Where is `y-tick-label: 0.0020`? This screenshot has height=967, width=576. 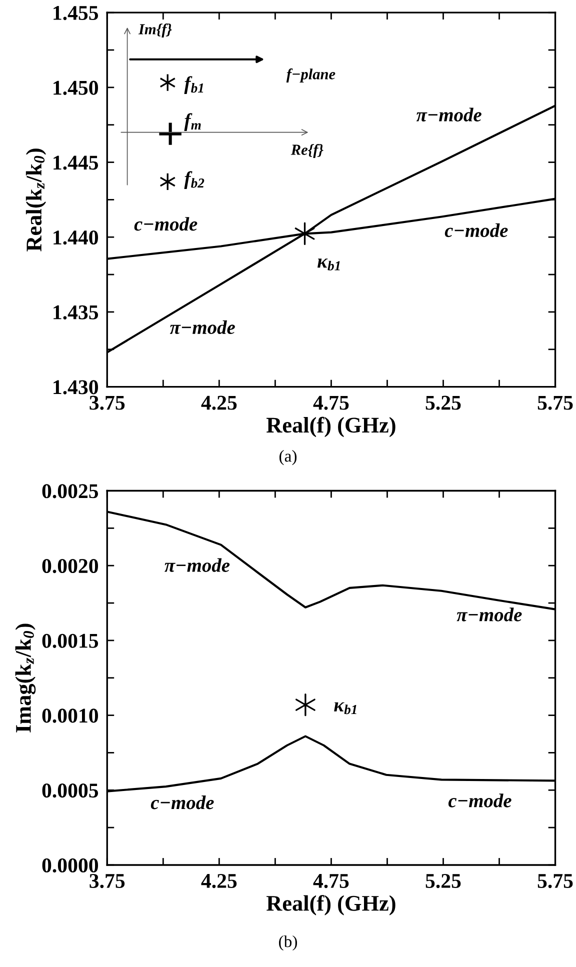
y-tick-label: 0.0020 is located at coordinates (70, 566).